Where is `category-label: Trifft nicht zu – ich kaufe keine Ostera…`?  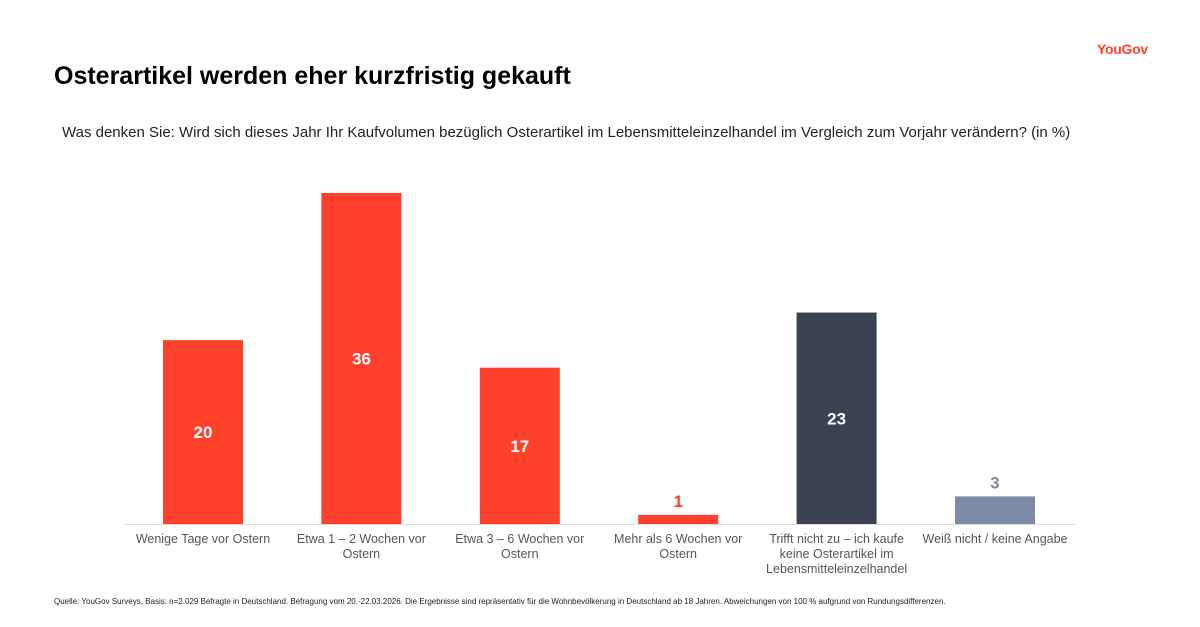
category-label: Trifft nicht zu – ich kaufe keine Ostera… is located at coordinates (837, 554).